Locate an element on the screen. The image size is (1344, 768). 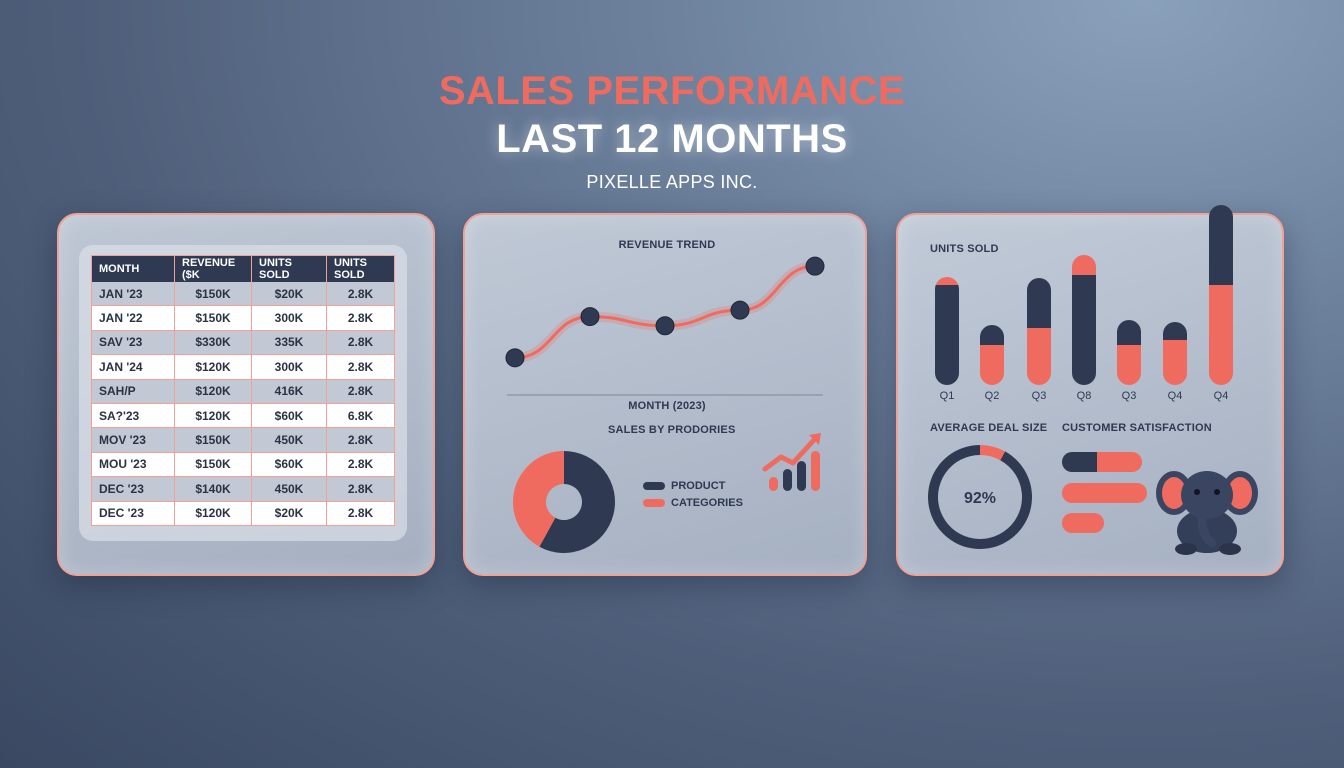
table-row: SA?'23 $120K $60K 6.8K is located at coordinates (243, 416).